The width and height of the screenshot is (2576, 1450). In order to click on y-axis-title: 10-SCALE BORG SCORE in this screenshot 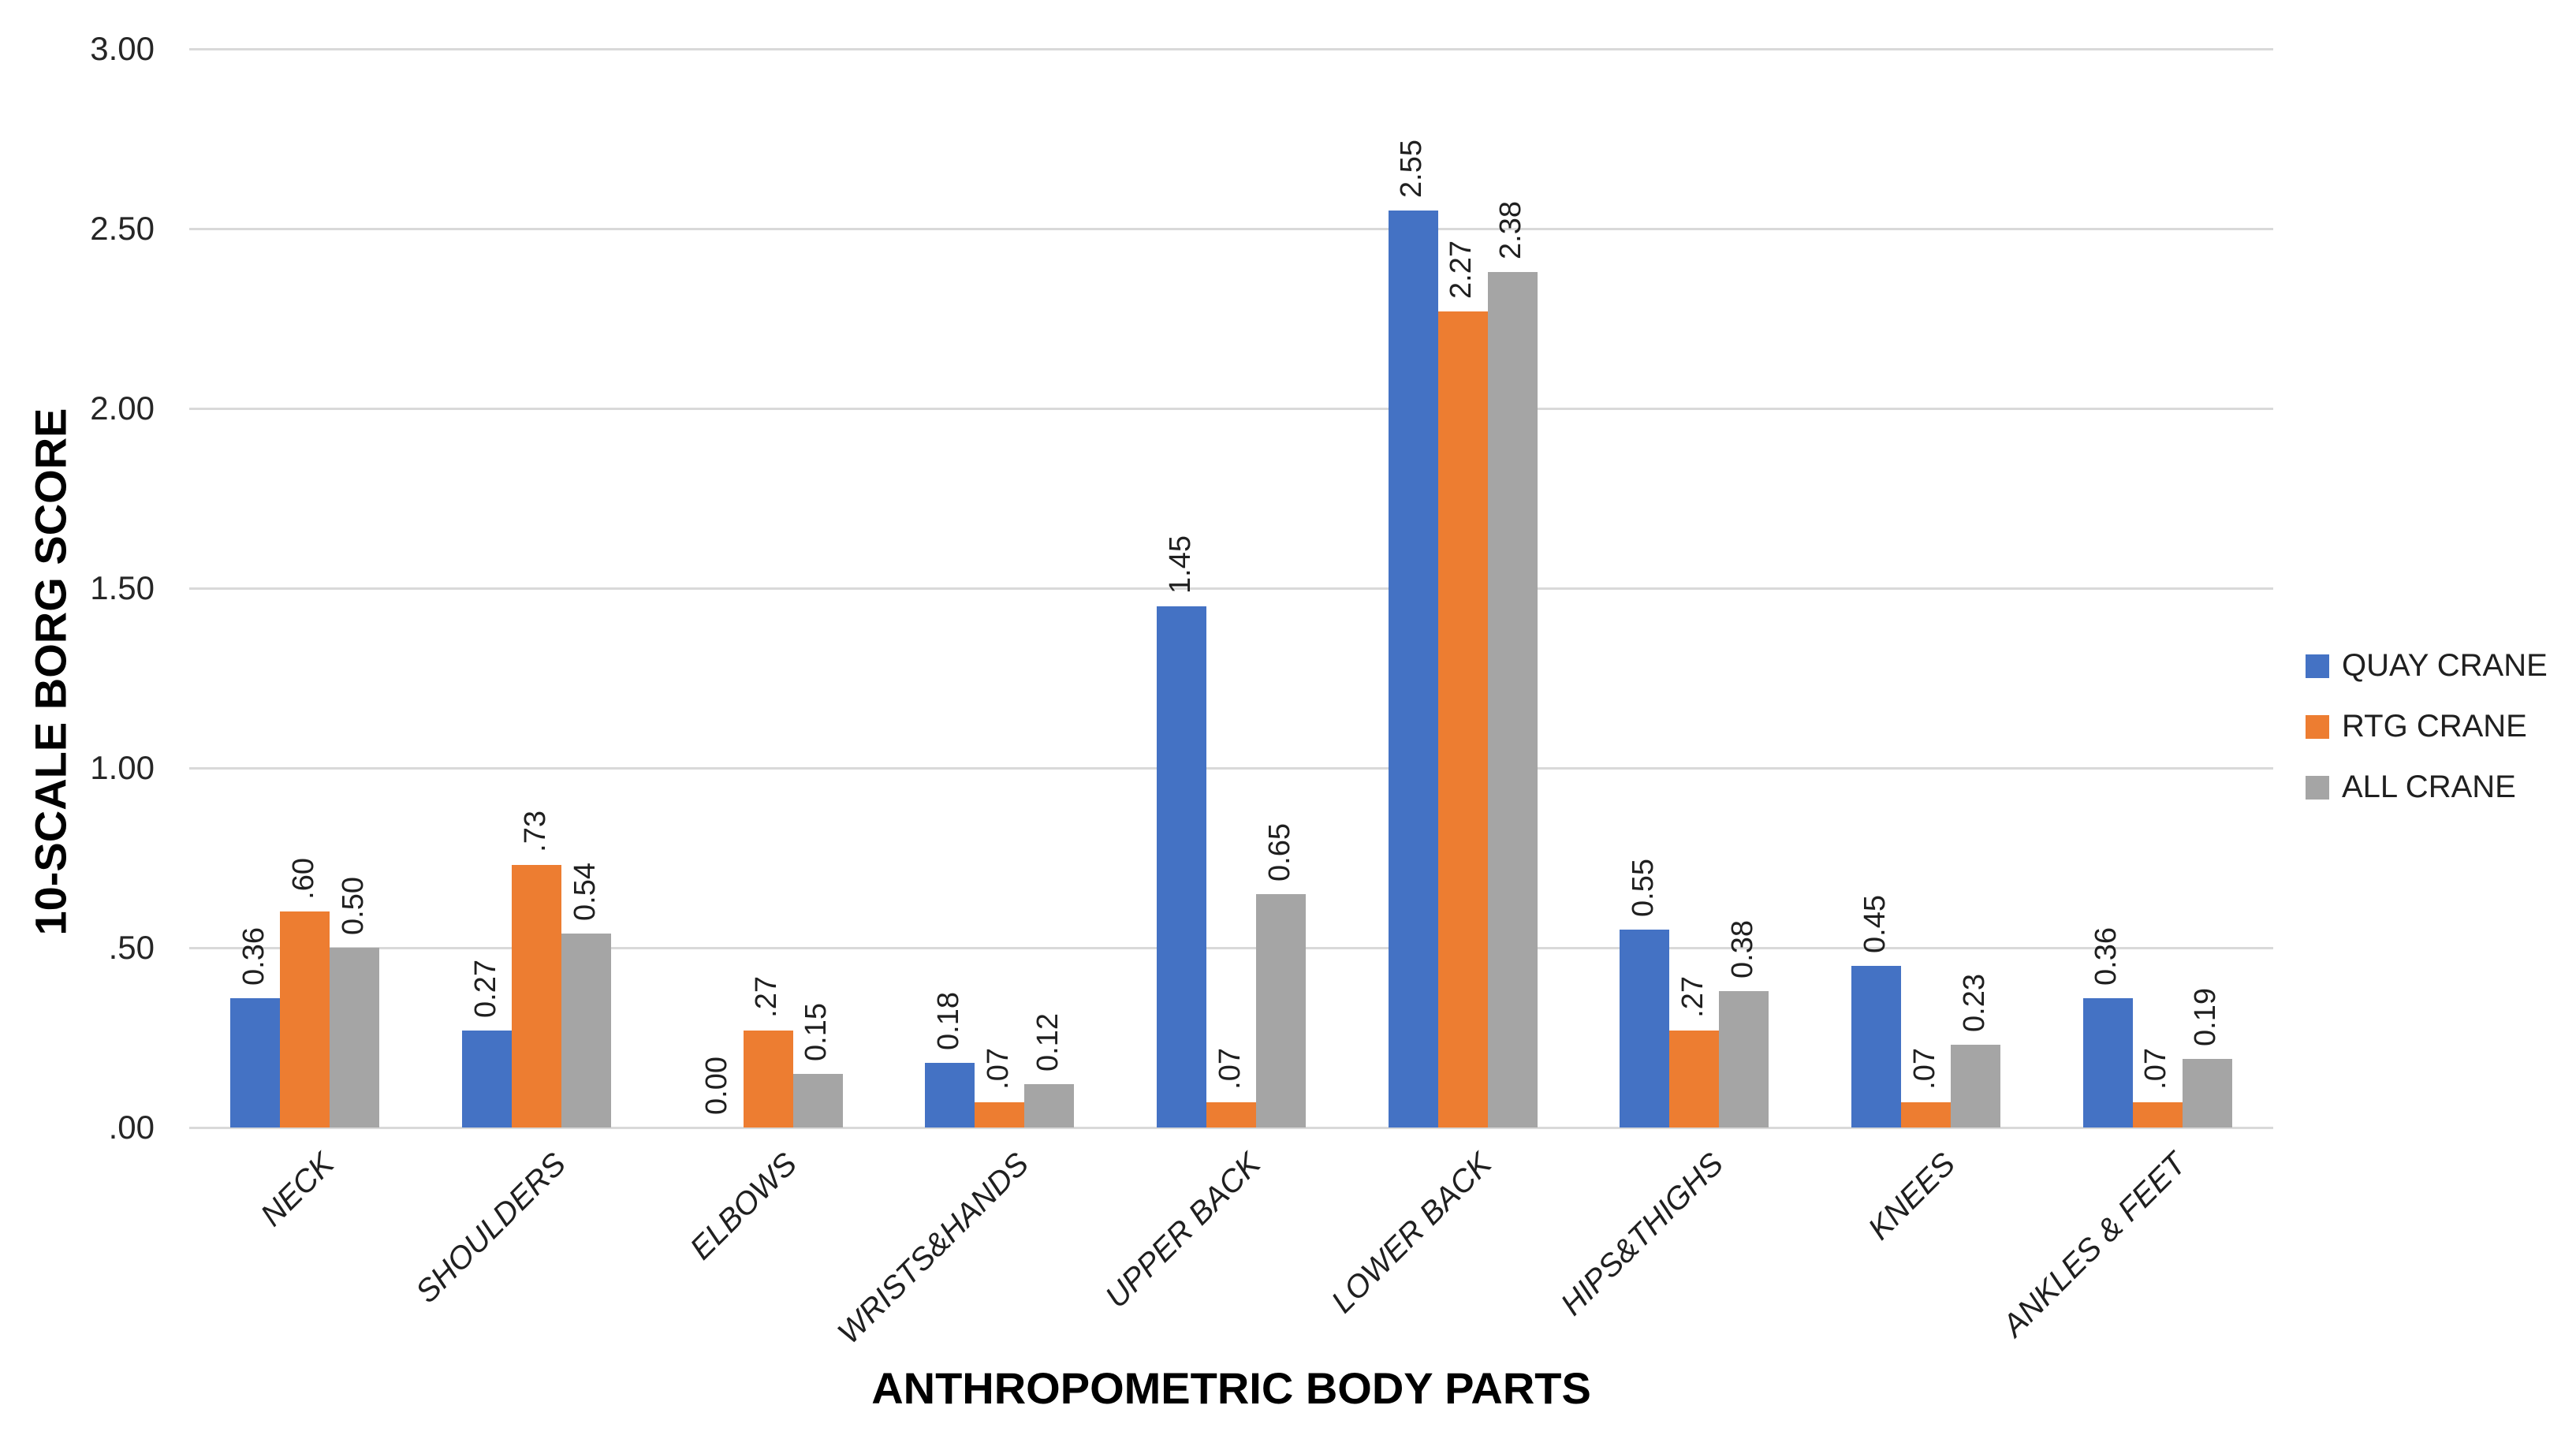, I will do `click(50, 672)`.